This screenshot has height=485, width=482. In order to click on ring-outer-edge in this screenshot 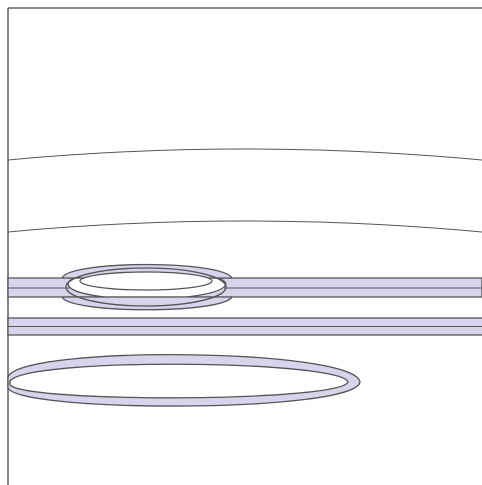, I will do `click(146, 287)`.